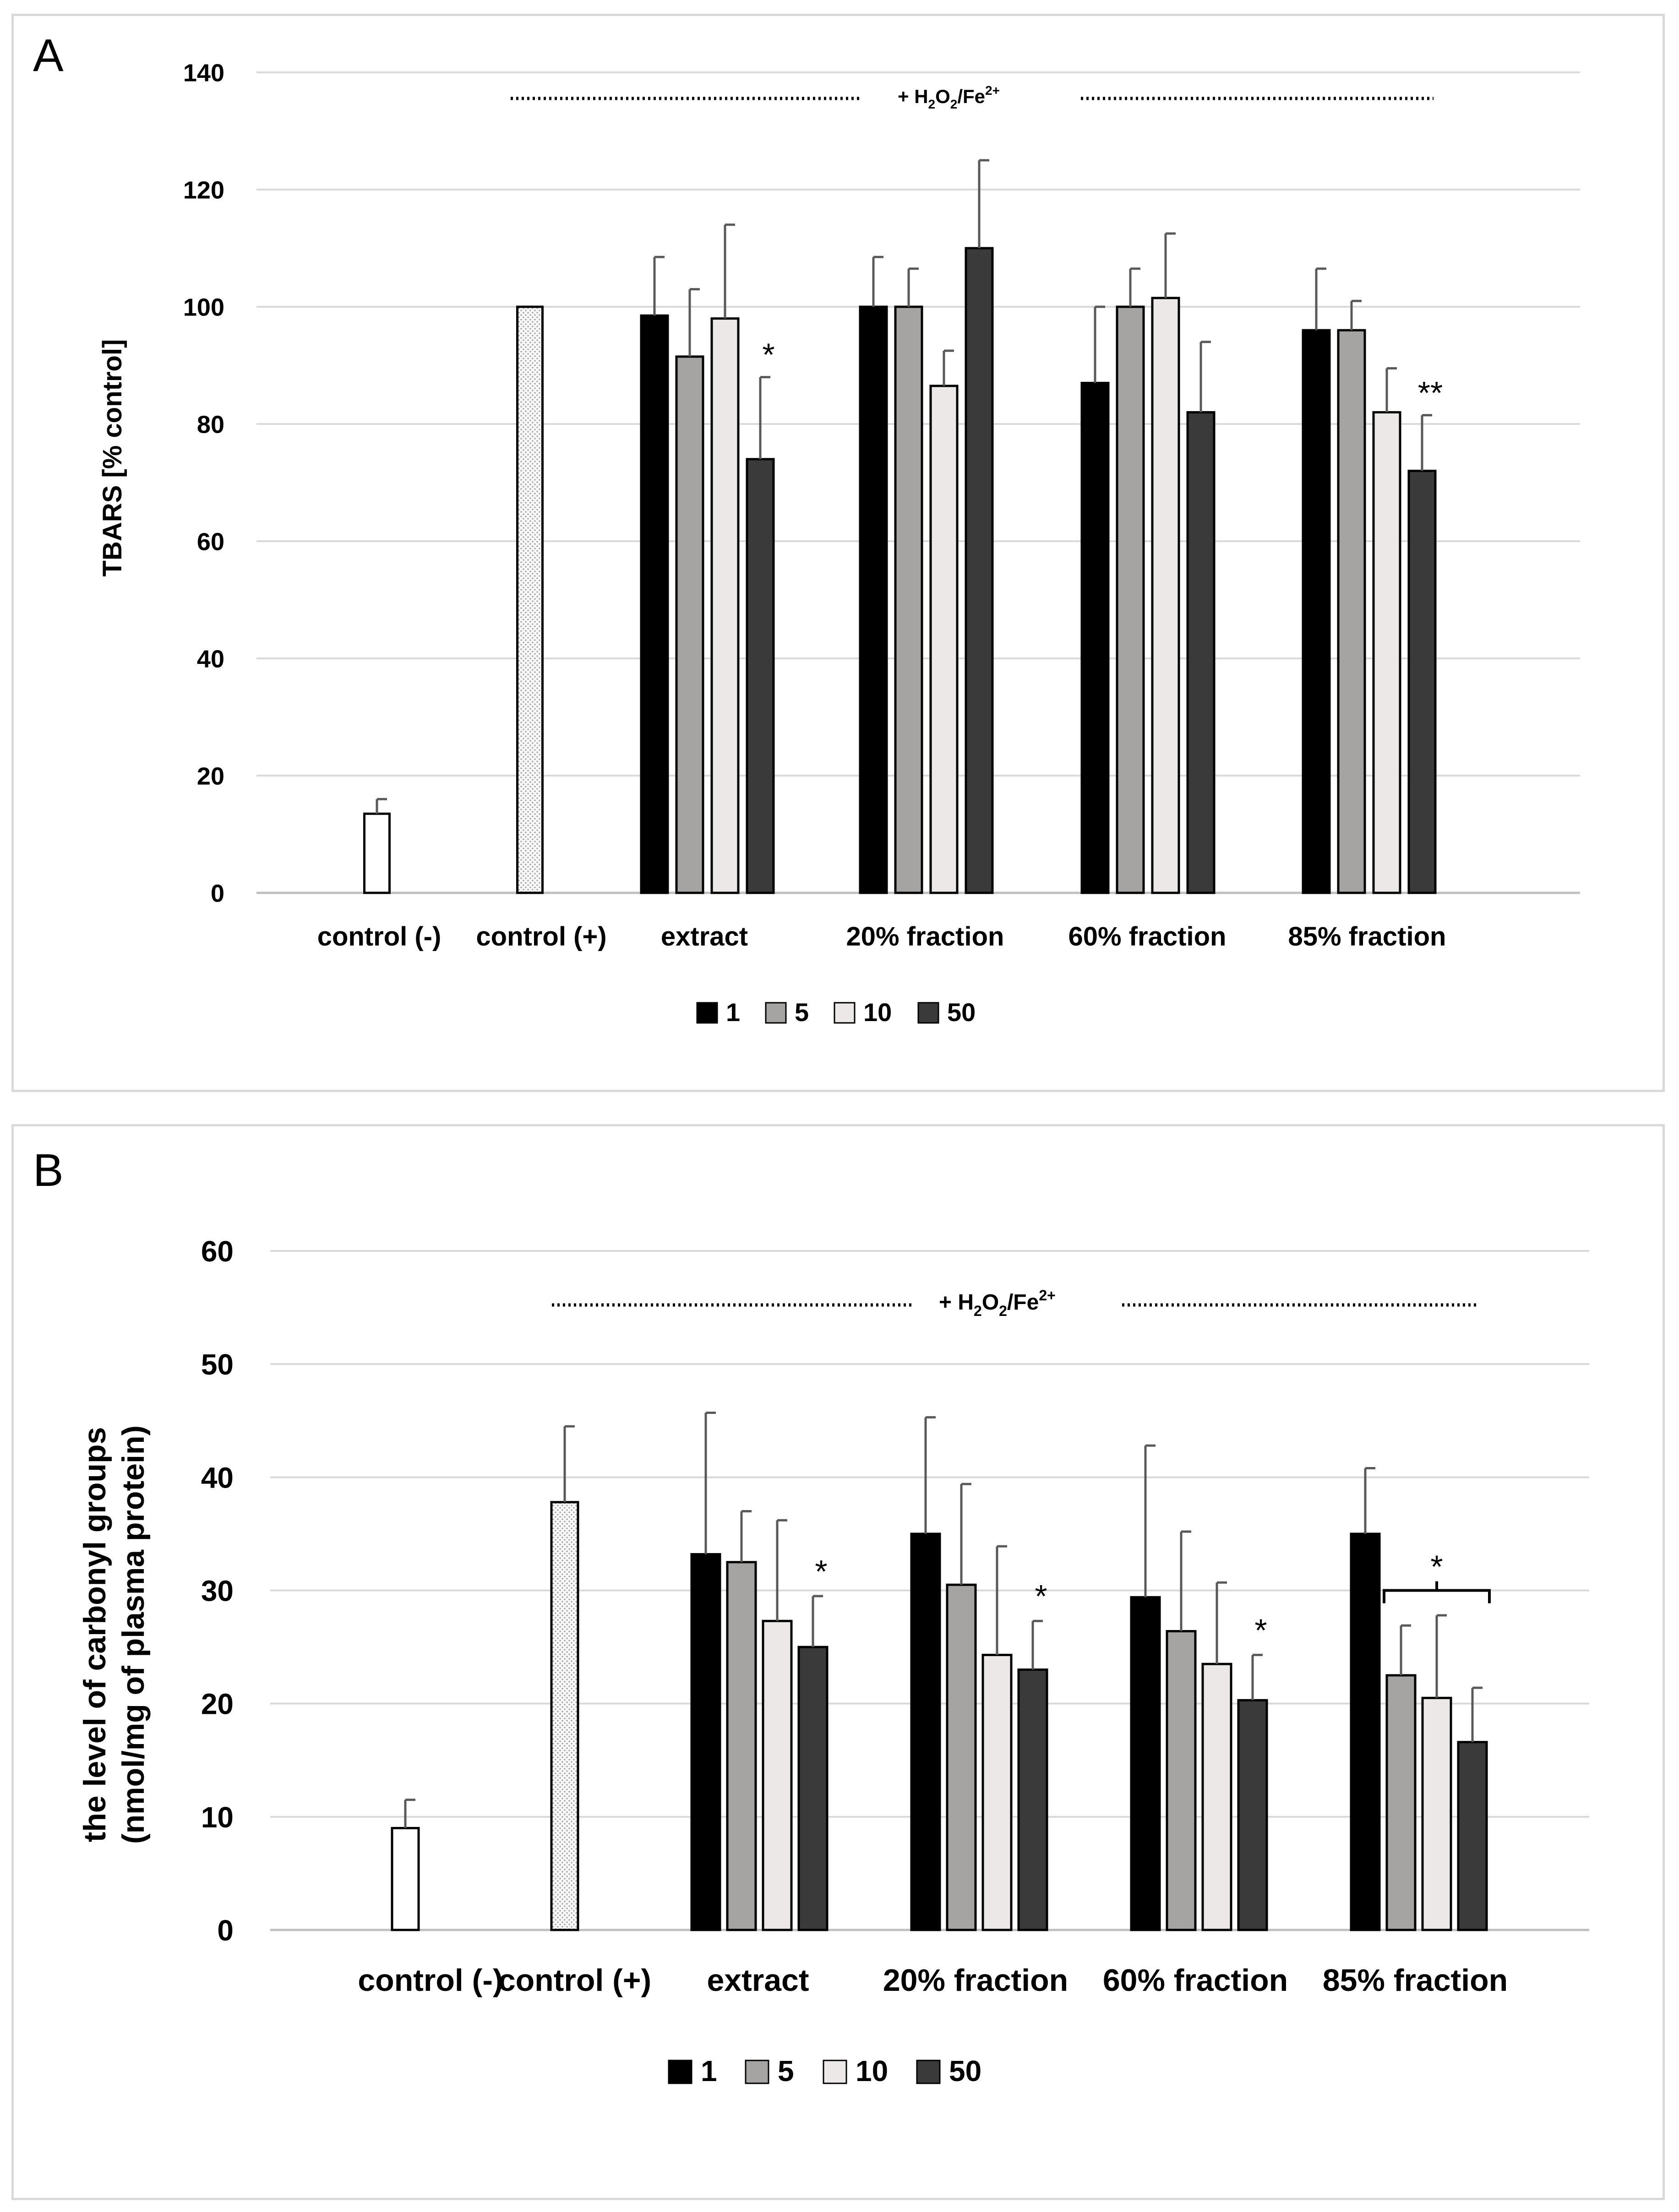 This screenshot has width=1679, height=2212. Describe the element at coordinates (758, 1980) in the screenshot. I see `panel-b-category-label: extract` at that location.